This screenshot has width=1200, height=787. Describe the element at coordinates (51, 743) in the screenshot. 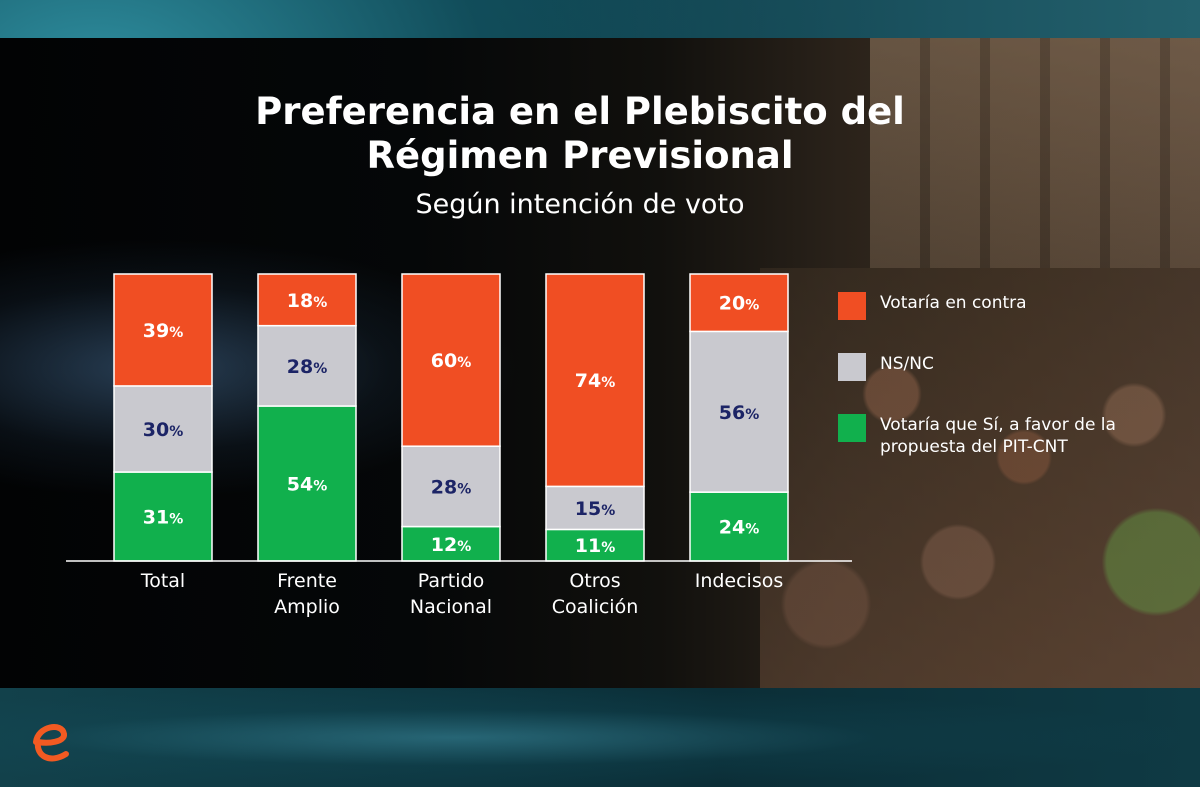

I see `e-logo-icon` at that location.